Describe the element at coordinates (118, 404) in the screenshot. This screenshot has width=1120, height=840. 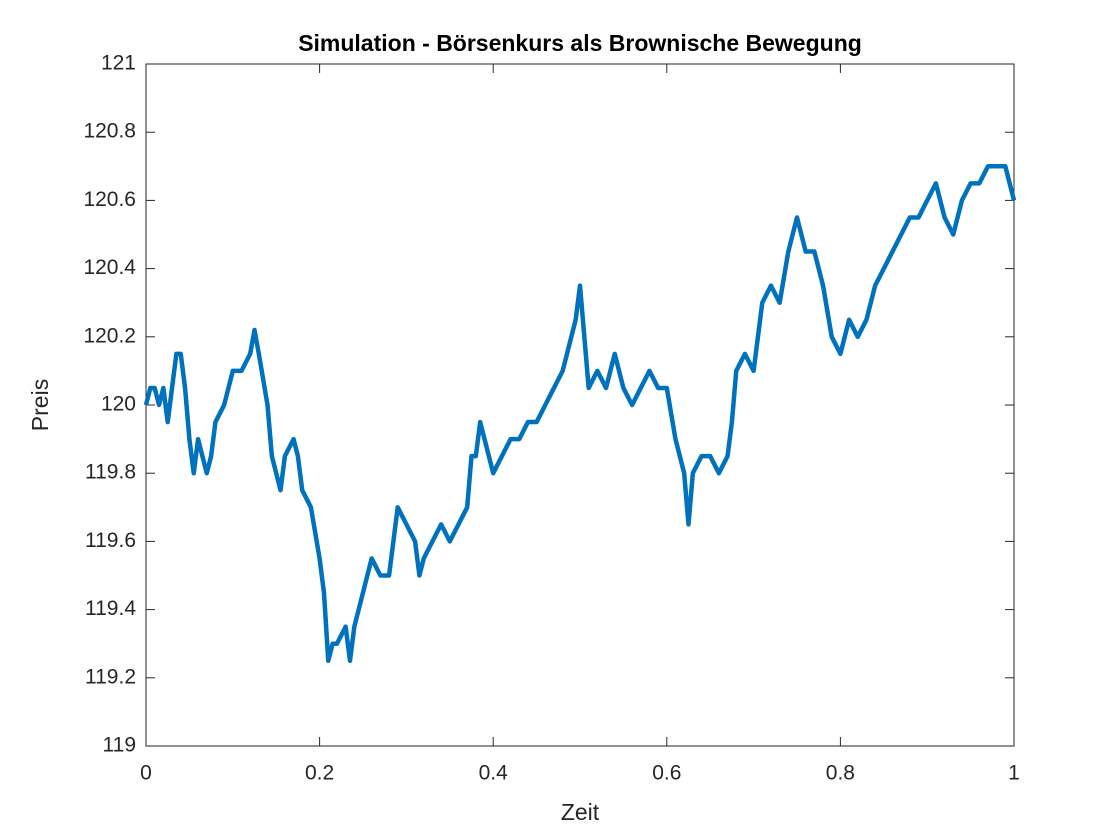
I see `y-tick-label: 120` at that location.